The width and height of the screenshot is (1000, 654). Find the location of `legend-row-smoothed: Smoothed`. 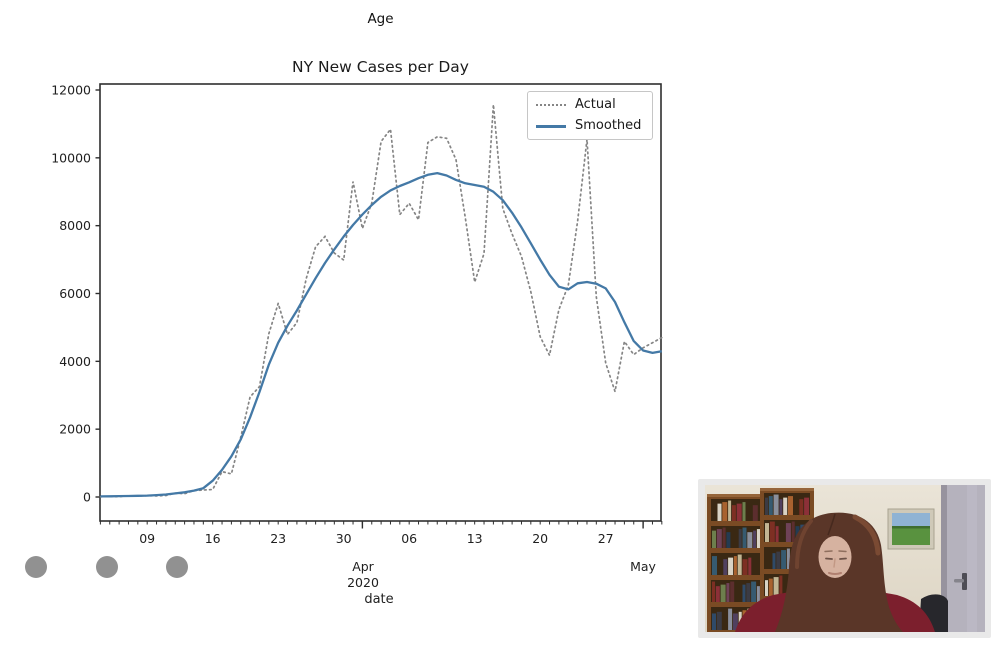

legend-row-smoothed: Smoothed is located at coordinates (590, 126).